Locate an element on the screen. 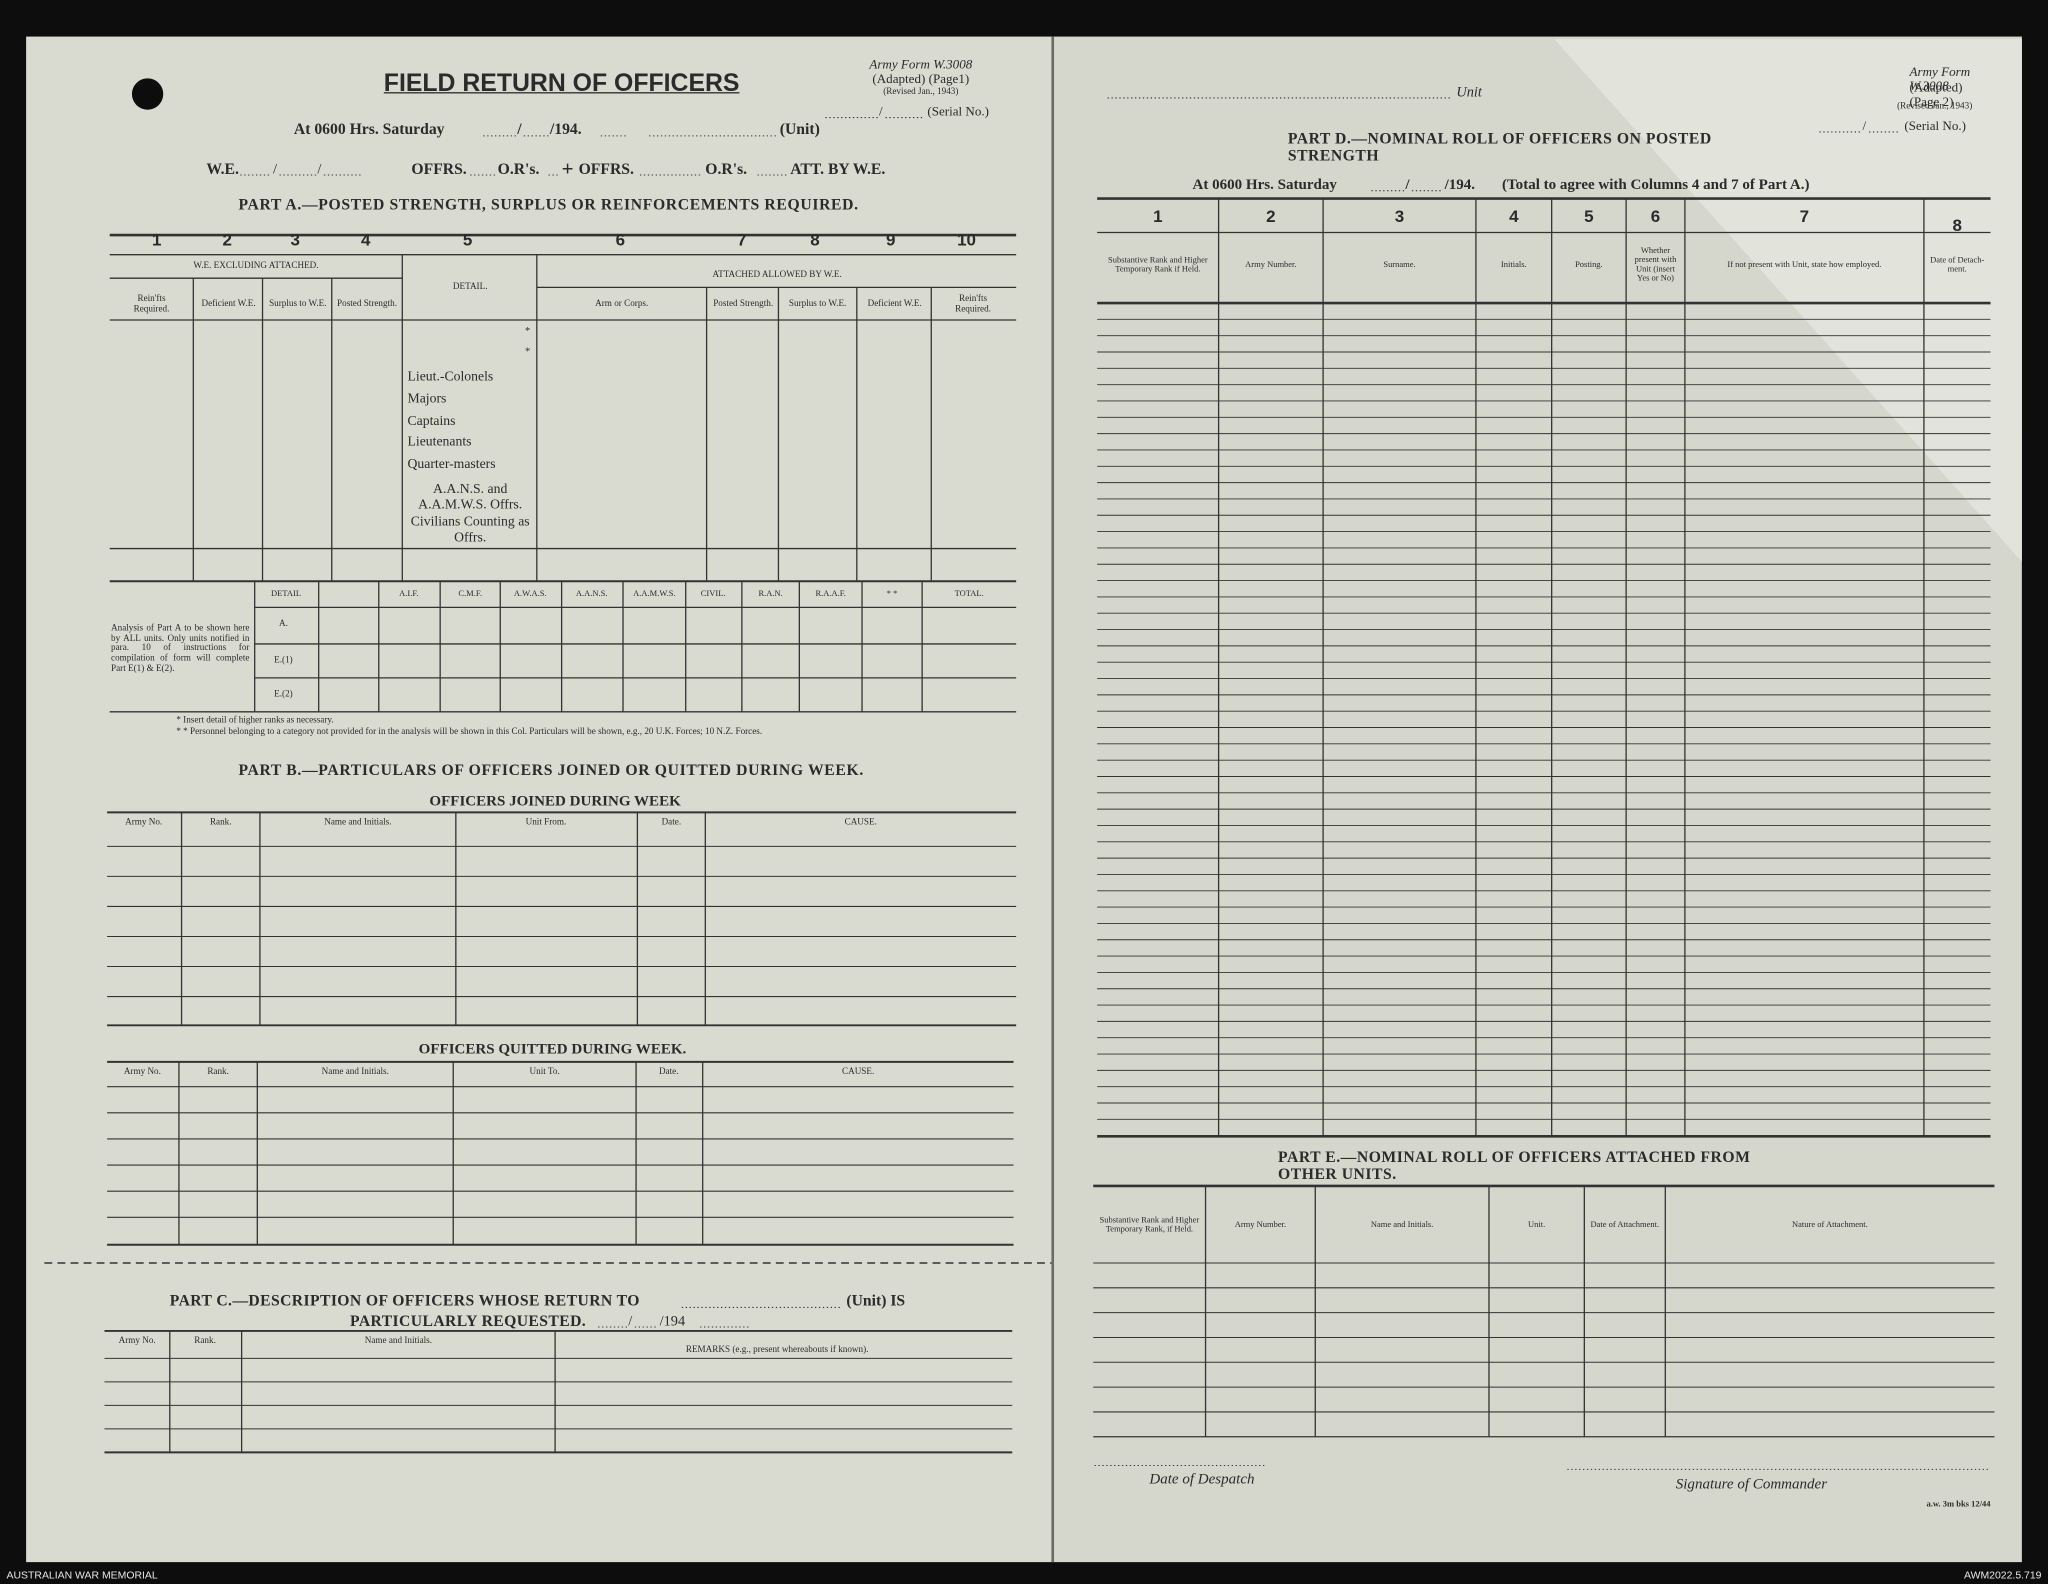 Image resolution: width=2048 pixels, height=1584 pixels. row-label: E.(2) is located at coordinates (283, 693).